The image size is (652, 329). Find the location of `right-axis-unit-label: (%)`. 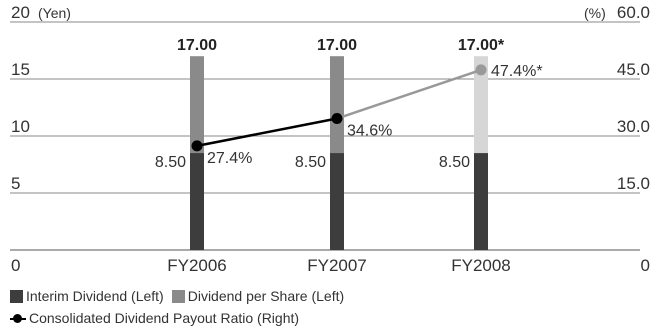

right-axis-unit-label: (%) is located at coordinates (595, 13).